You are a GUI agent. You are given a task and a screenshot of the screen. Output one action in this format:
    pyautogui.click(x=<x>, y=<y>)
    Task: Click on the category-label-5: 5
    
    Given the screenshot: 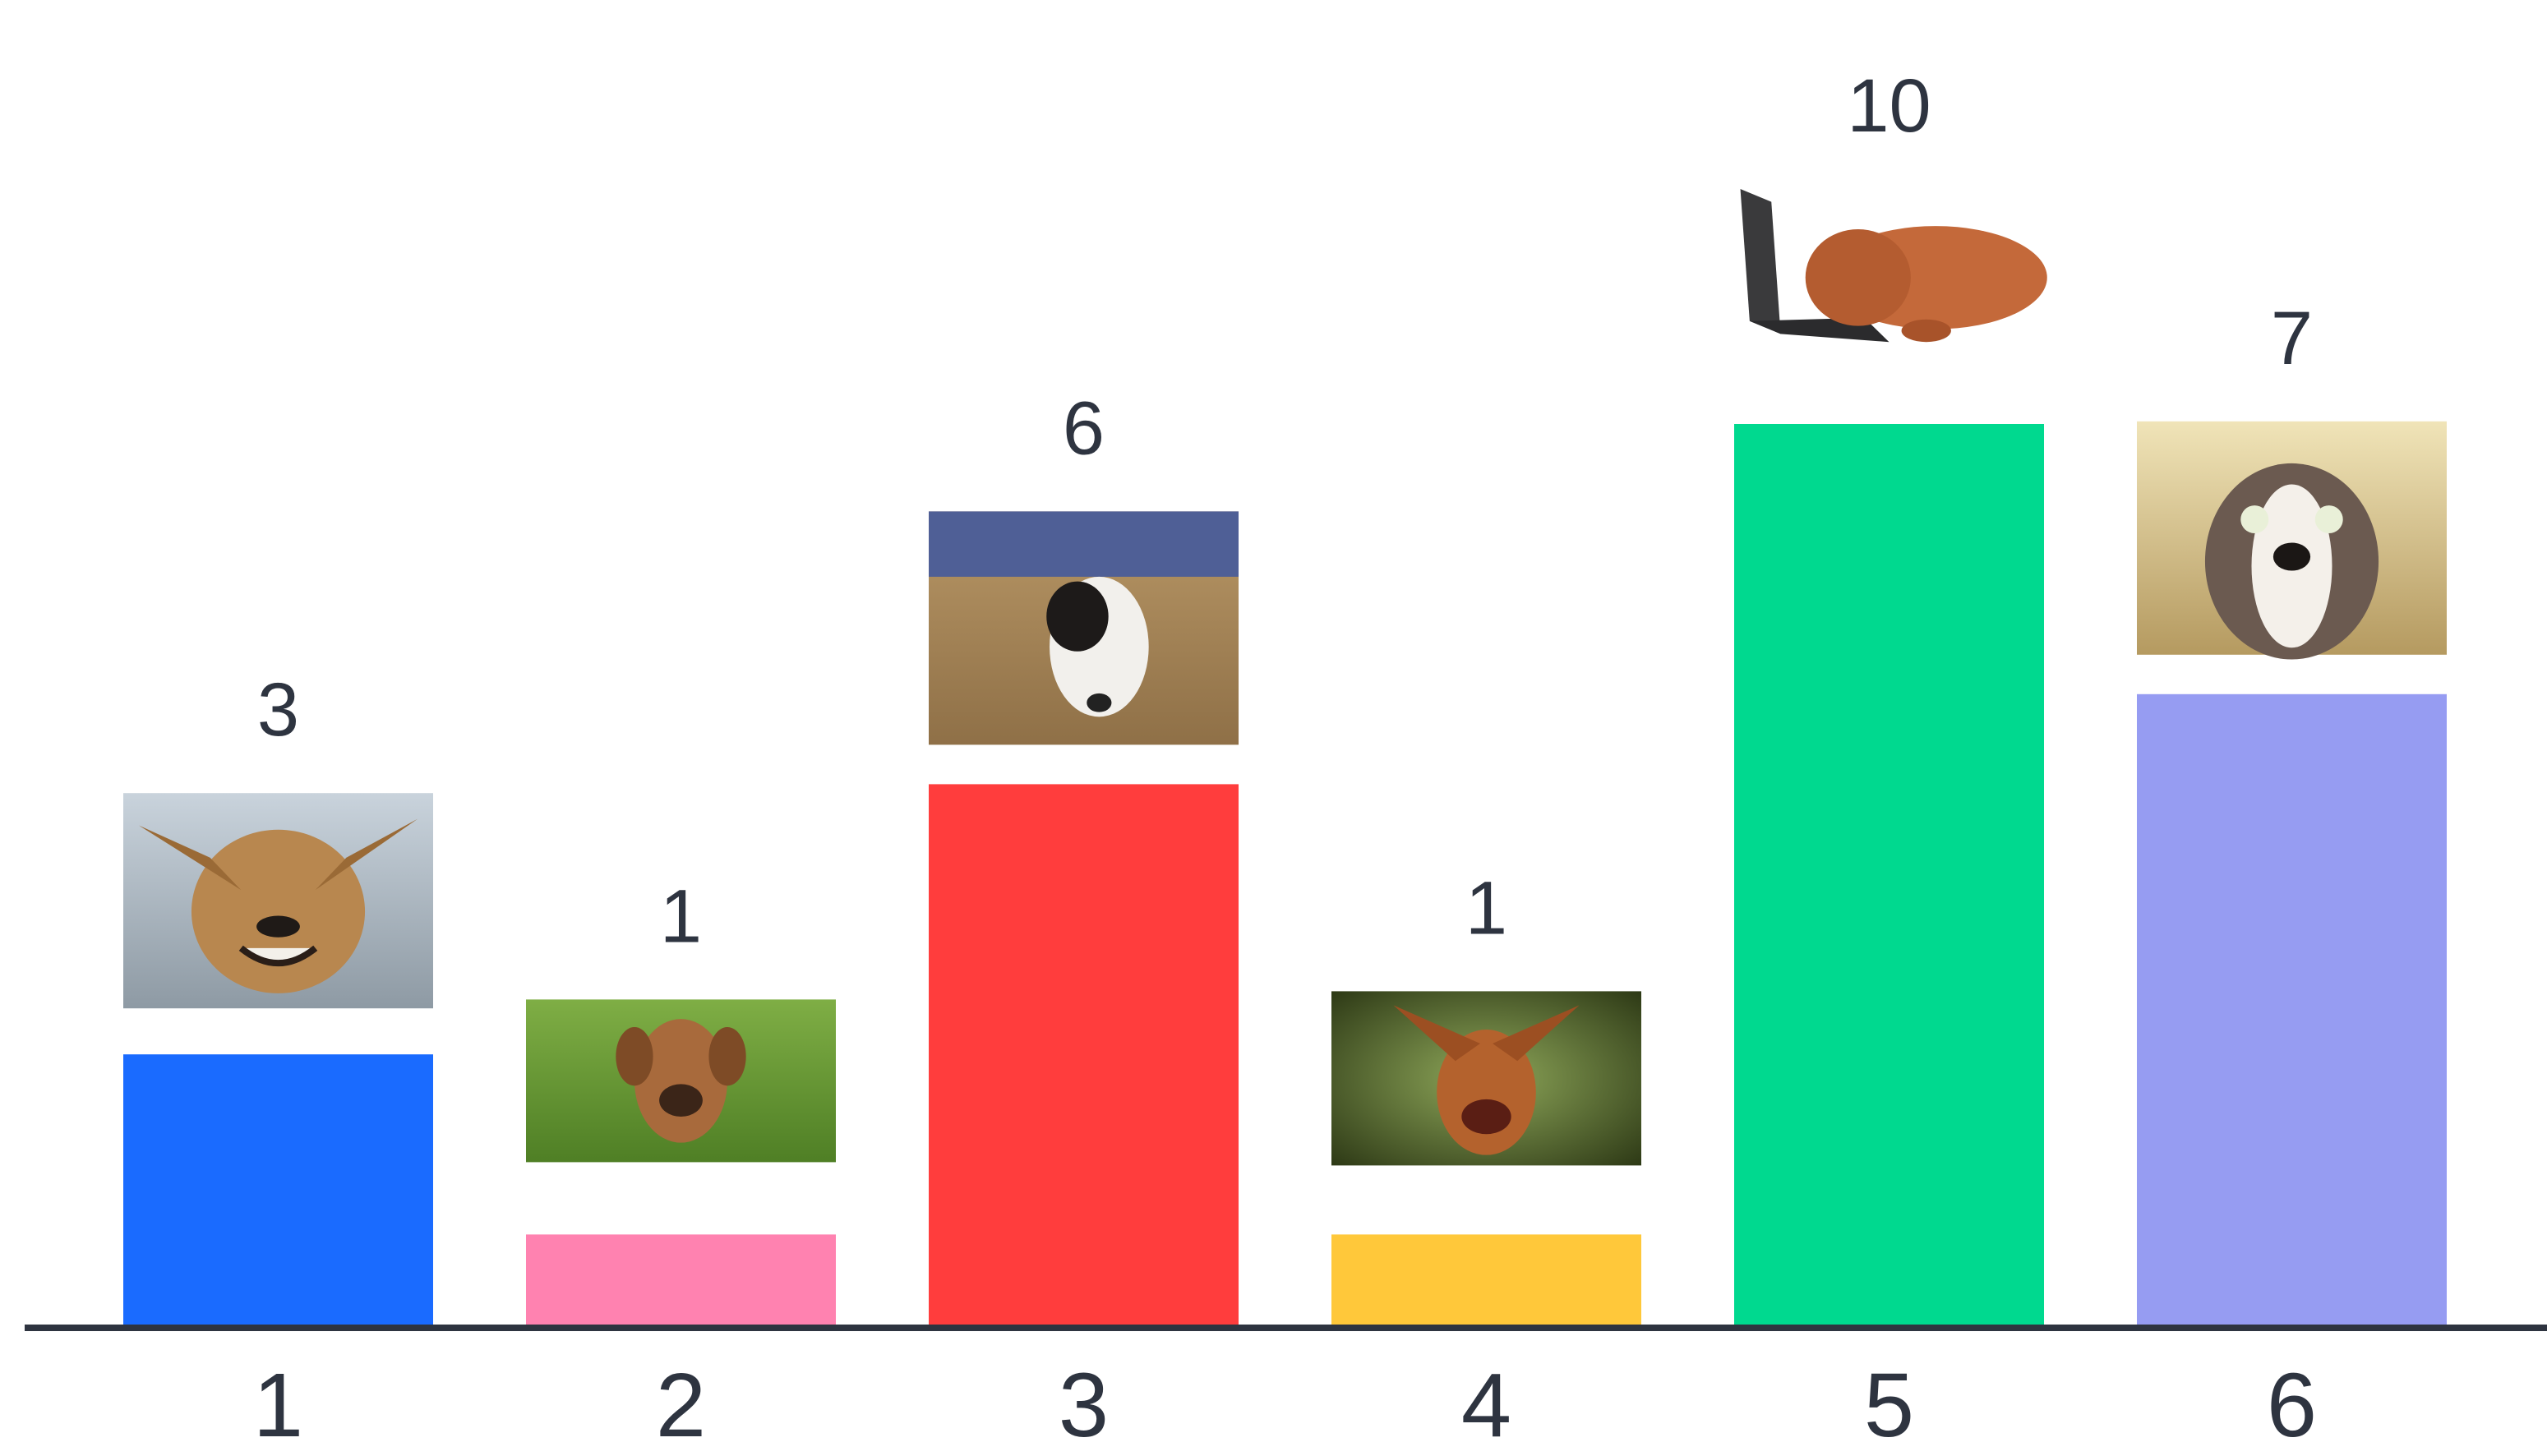 What is the action you would take?
    pyautogui.click(x=1889, y=1405)
    